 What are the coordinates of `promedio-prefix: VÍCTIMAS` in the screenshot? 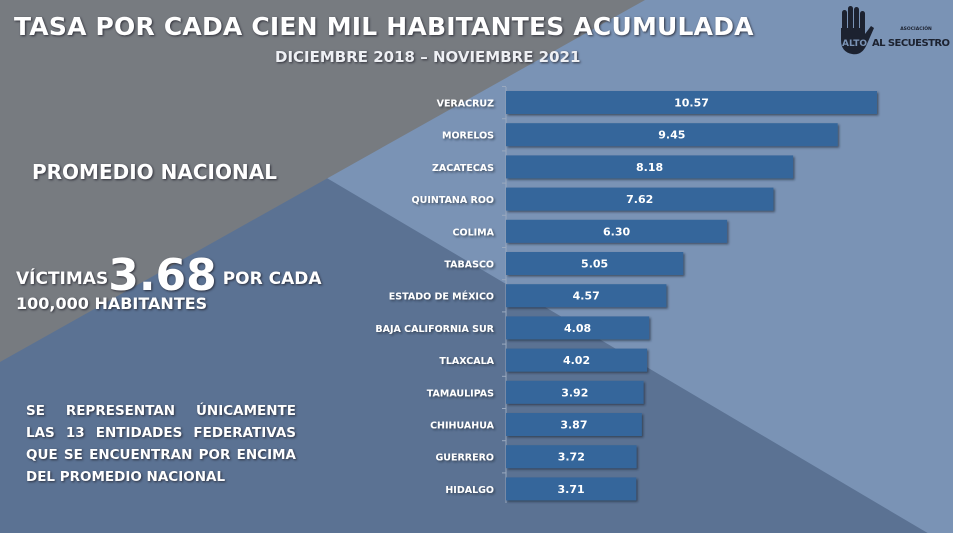 It's located at (62, 279).